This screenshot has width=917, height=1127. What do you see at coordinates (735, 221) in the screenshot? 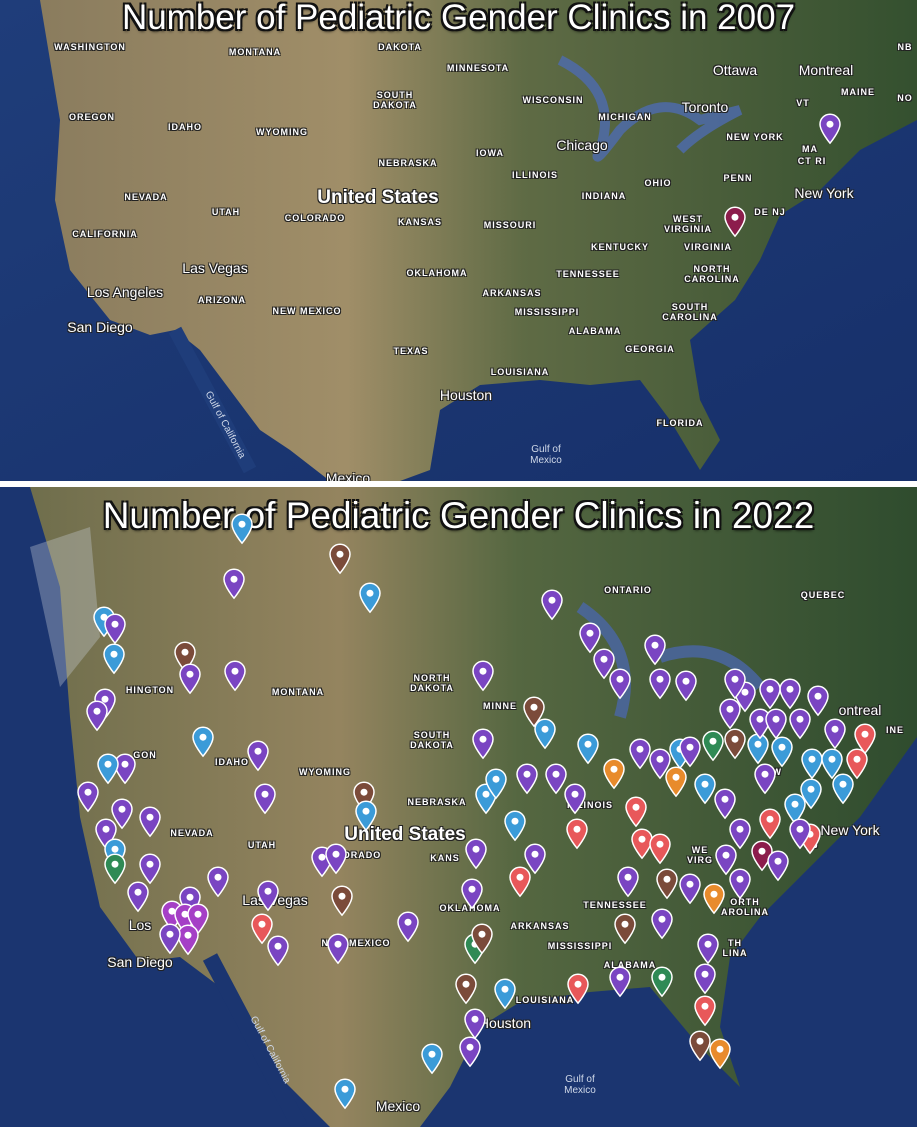
I see `maroon-clinic-marker-icon` at bounding box center [735, 221].